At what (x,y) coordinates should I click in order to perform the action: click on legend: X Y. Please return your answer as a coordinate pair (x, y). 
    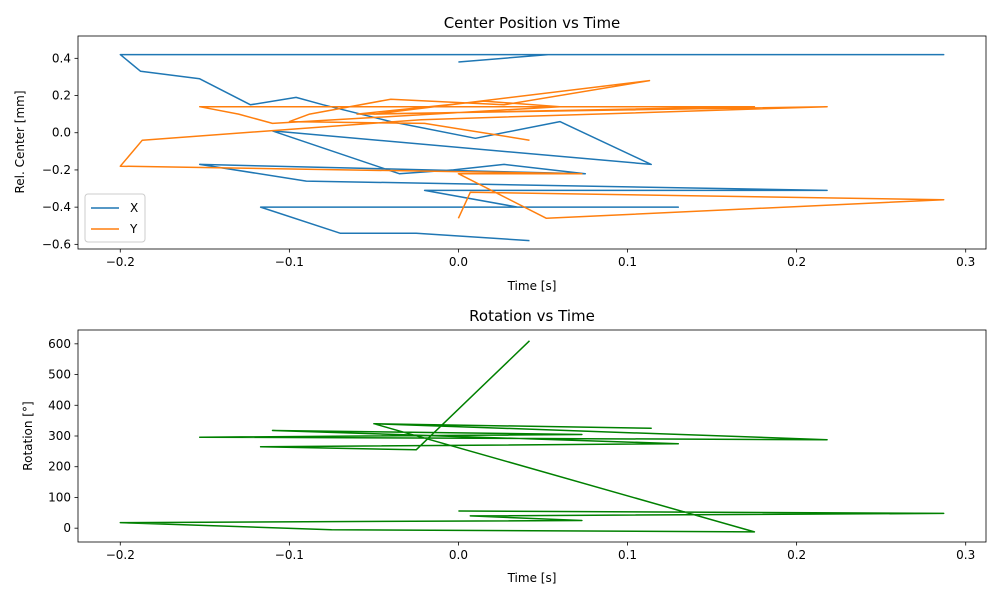
    Looking at the image, I should click on (115, 218).